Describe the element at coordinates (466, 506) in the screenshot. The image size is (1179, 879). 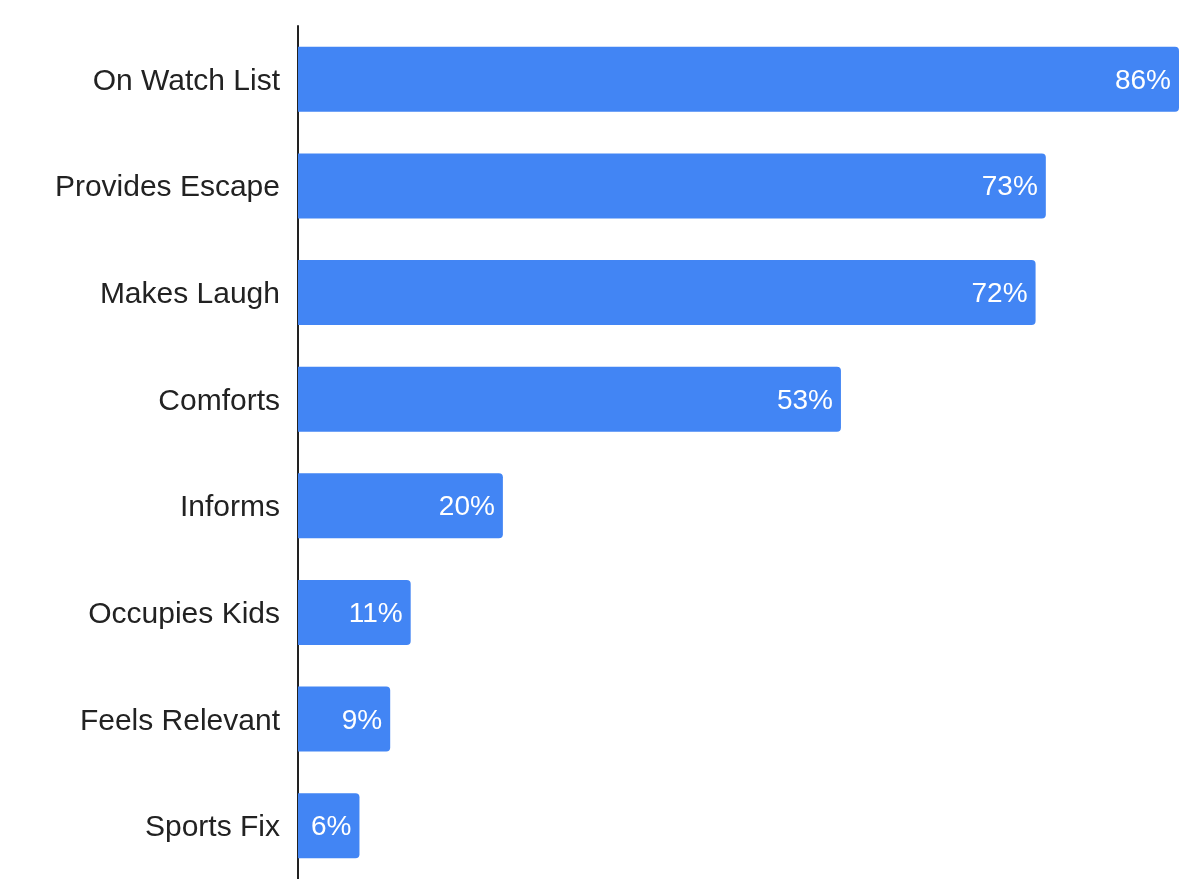
I see `data-label: 20%` at that location.